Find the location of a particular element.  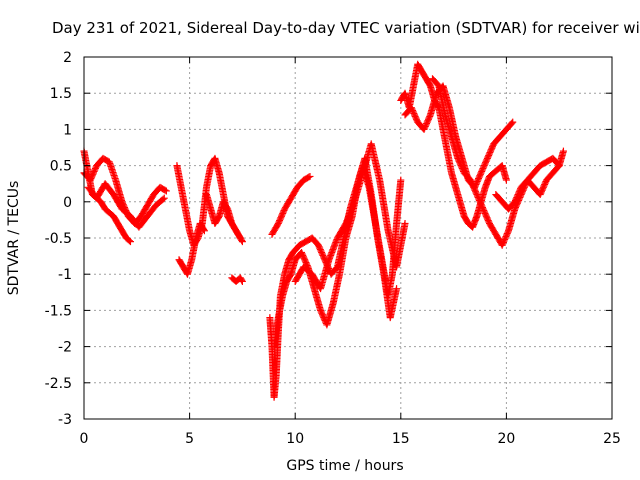

y-tick-label: -2.5 is located at coordinates (58, 384).